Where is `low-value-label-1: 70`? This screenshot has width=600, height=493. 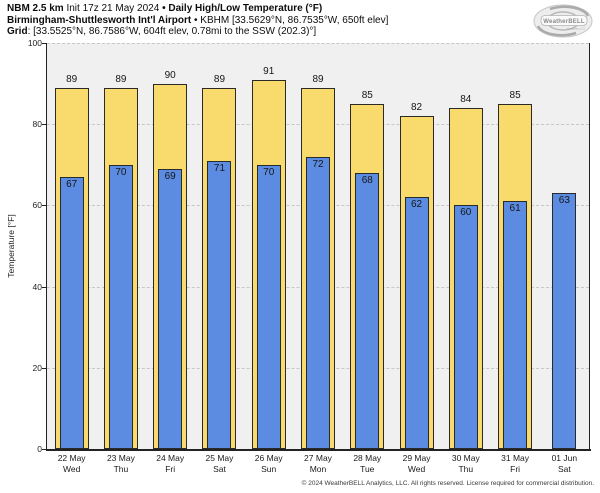
low-value-label-1: 70 is located at coordinates (121, 172).